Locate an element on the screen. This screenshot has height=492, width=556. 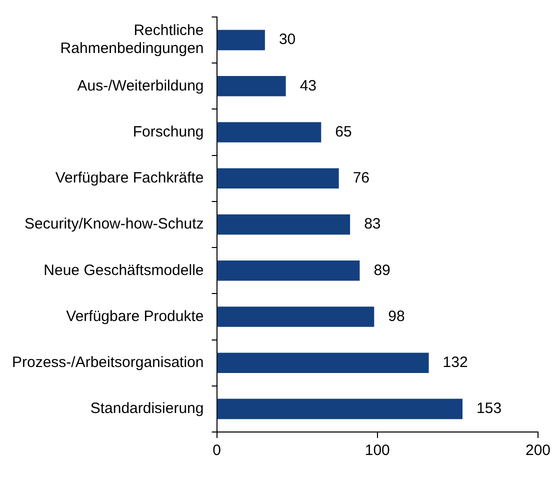
y-tick-label: Aus-/Weiterbildung is located at coordinates (140, 85).